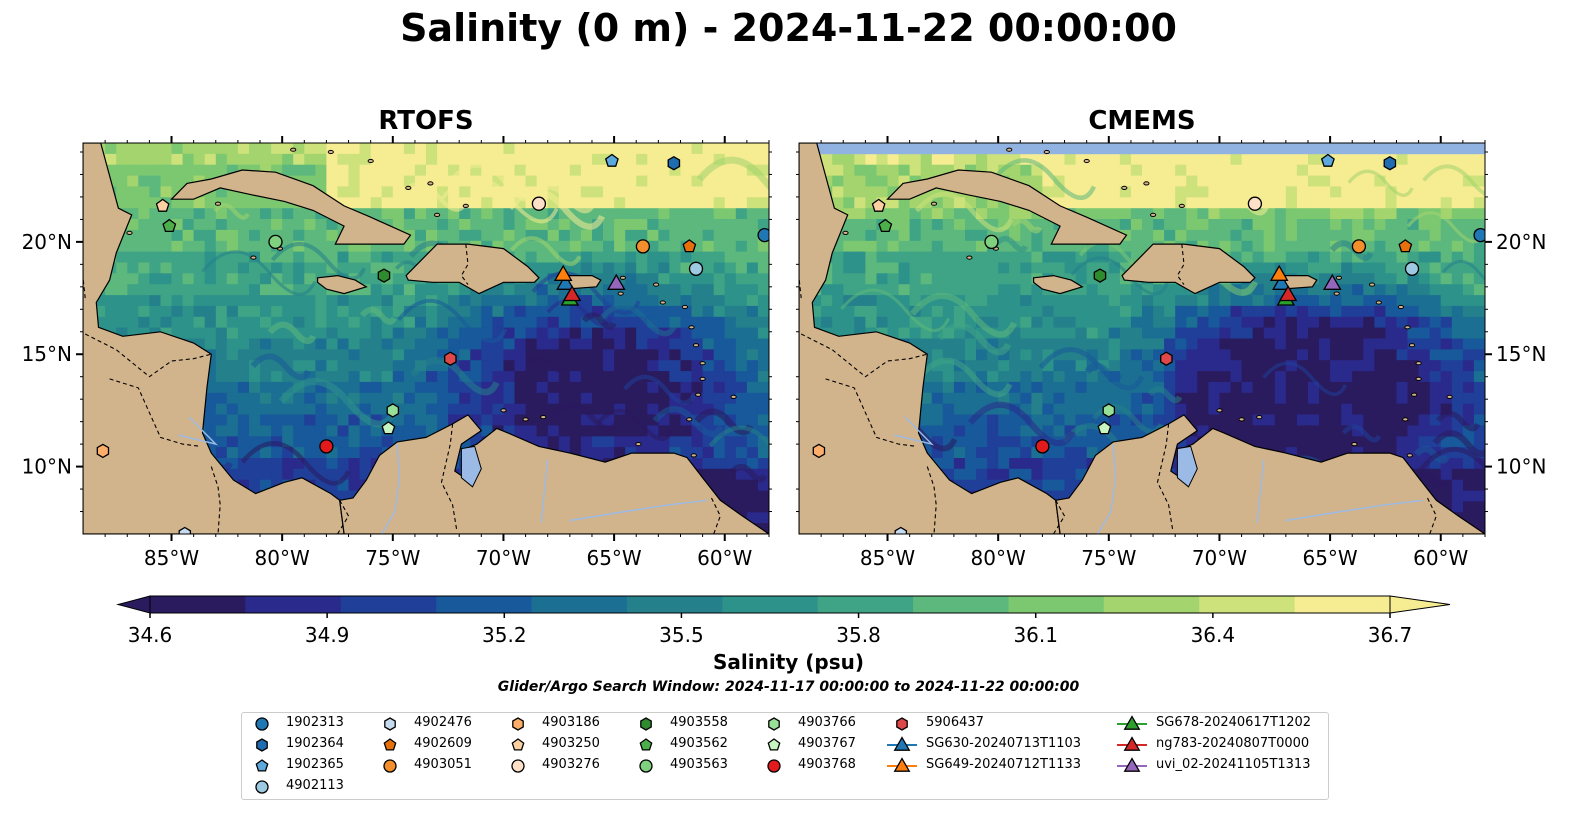  What do you see at coordinates (275, 242) in the screenshot?
I see `observation-marker` at bounding box center [275, 242].